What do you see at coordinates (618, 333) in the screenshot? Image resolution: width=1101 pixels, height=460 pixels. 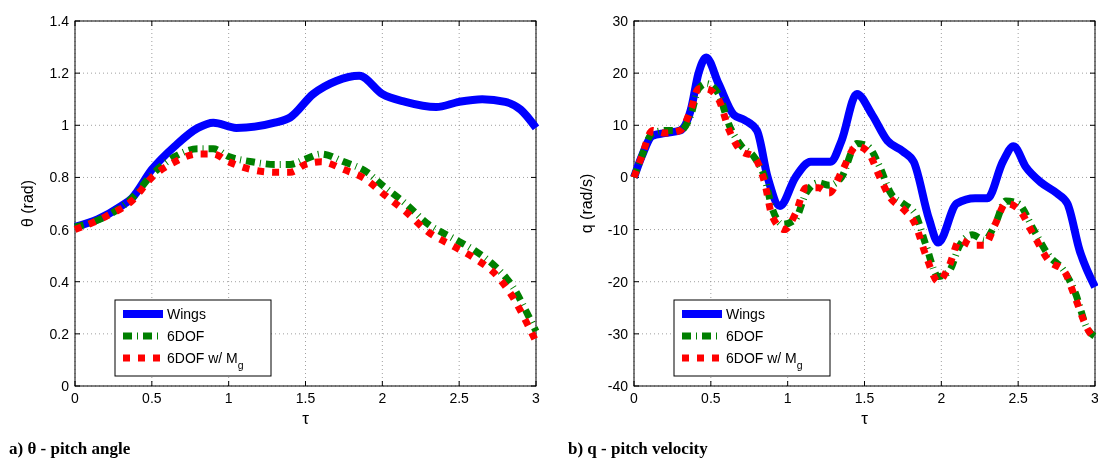 I see `y-tick-label: -30` at bounding box center [618, 333].